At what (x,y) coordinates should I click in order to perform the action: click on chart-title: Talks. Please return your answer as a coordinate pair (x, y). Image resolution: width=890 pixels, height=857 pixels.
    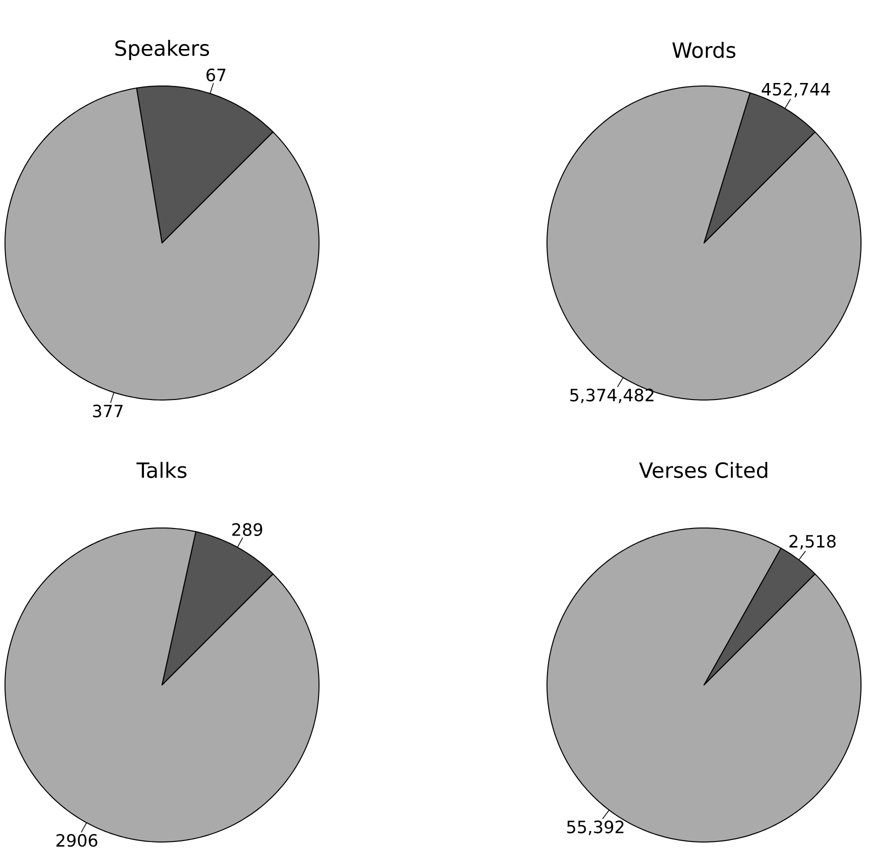
    Looking at the image, I should click on (161, 470).